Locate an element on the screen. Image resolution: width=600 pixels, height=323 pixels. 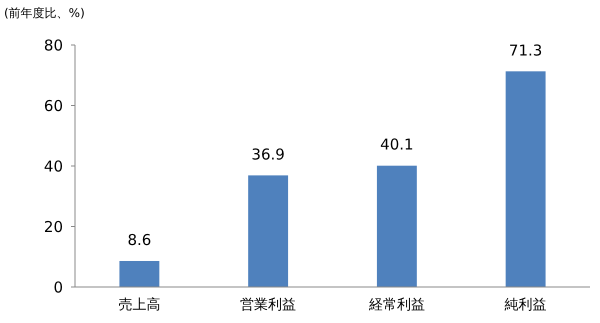
y-tick-label: 20 is located at coordinates (53, 227).